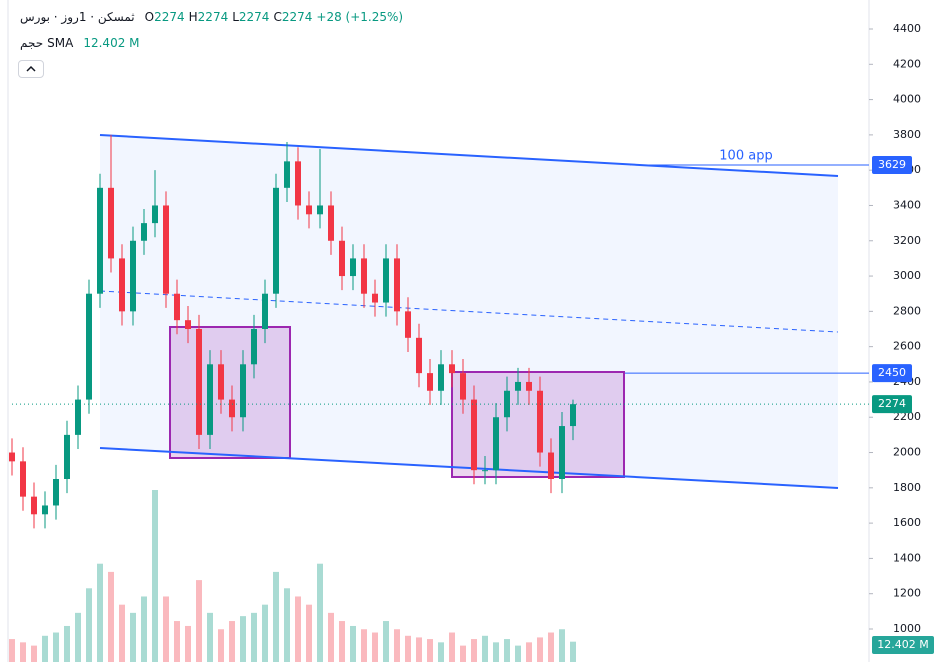 The width and height of the screenshot is (938, 662). Describe the element at coordinates (907, 557) in the screenshot. I see `y-tick-label: 1400` at that location.